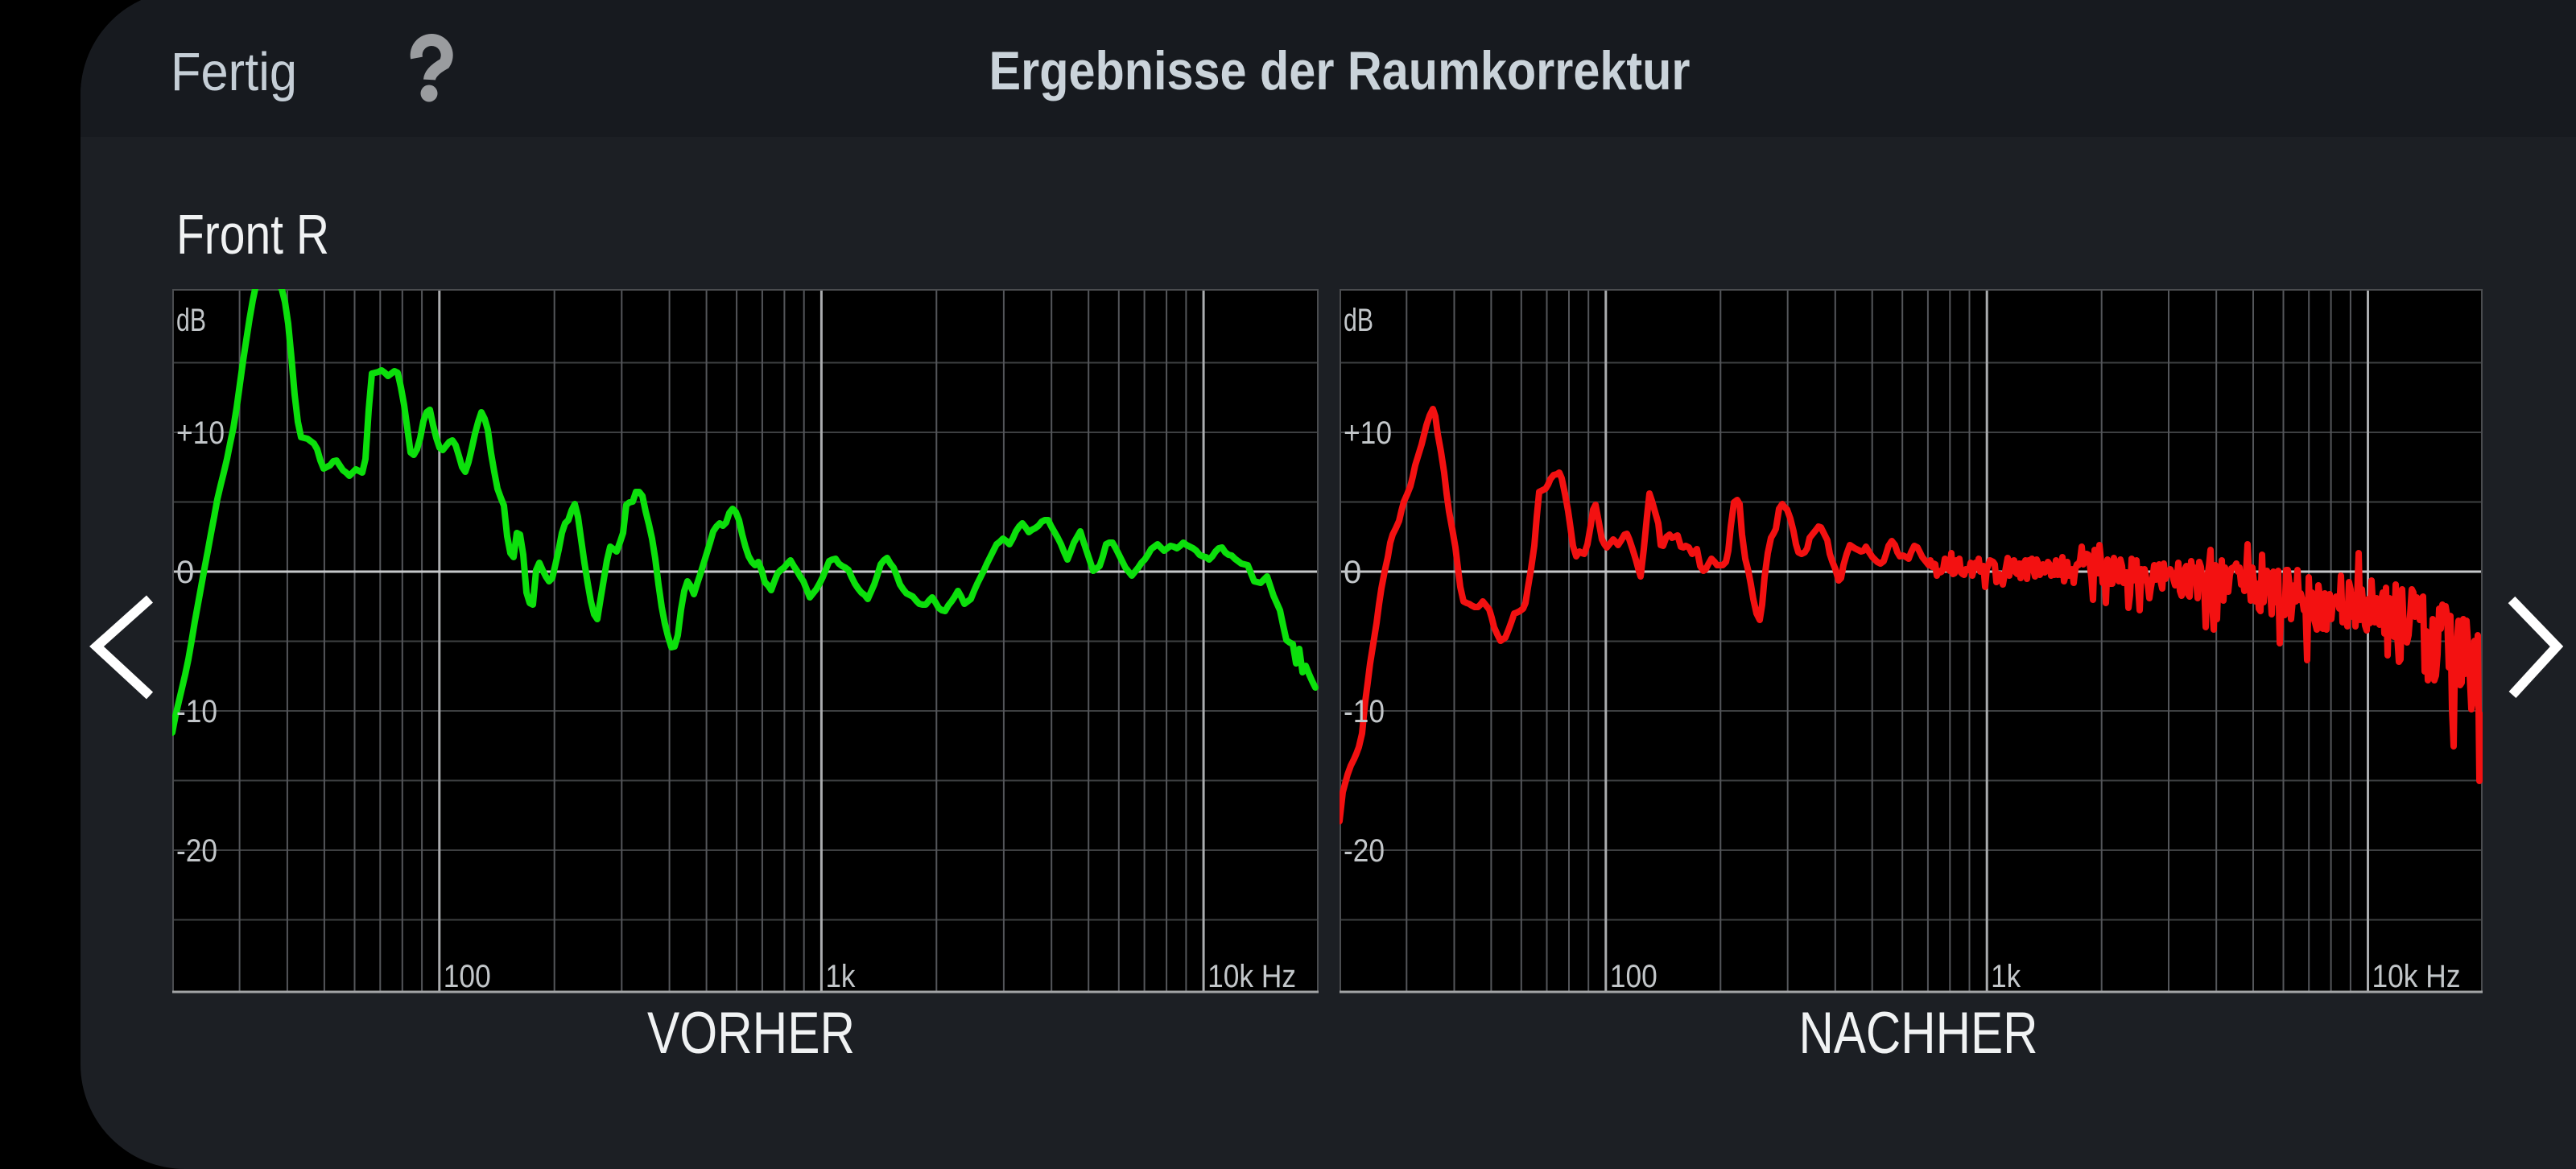 The width and height of the screenshot is (2576, 1169). Describe the element at coordinates (1918, 1033) in the screenshot. I see `svg-text: NACHHER` at that location.